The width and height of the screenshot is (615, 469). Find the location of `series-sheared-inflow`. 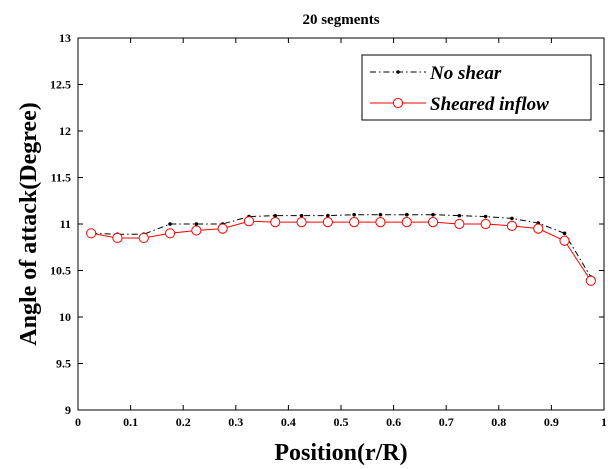

series-sheared-inflow is located at coordinates (341, 251).